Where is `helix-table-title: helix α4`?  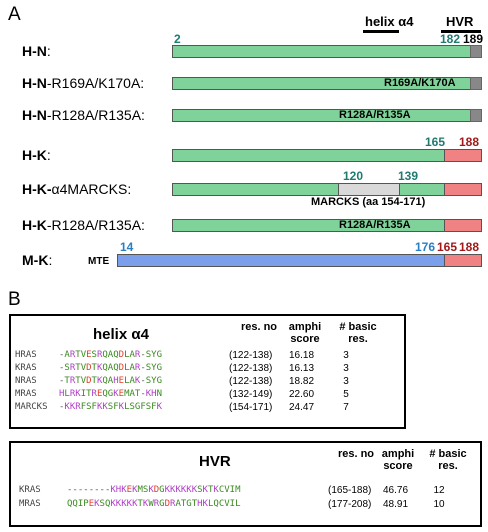 helix-table-title: helix α4 is located at coordinates (121, 334).